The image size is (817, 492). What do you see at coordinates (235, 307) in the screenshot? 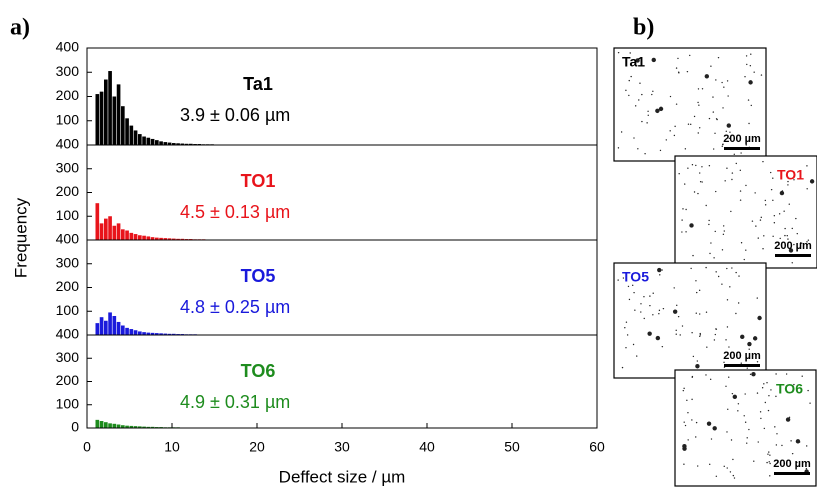
I see `annotation: 4.8 ± 0.25 µm` at bounding box center [235, 307].